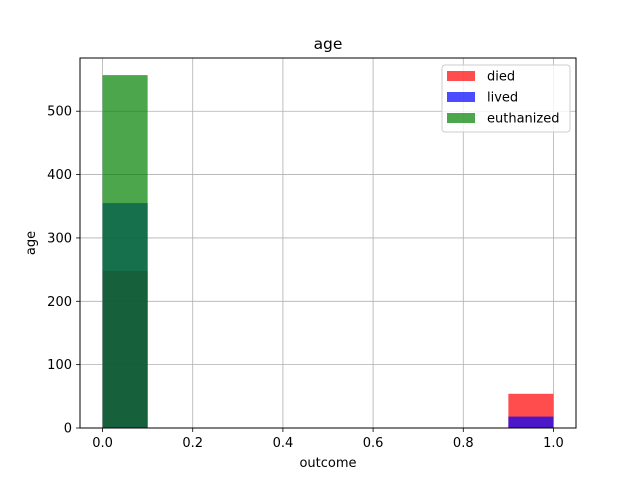 This screenshot has height=480, width=640. I want to click on y-axis-label: age, so click(31, 243).